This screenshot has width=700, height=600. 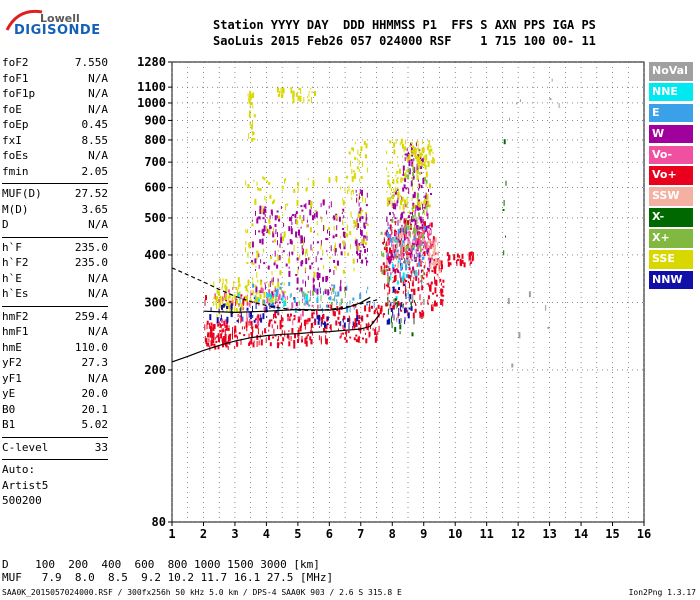 I want to click on param-value: N/A, so click(x=98, y=109).